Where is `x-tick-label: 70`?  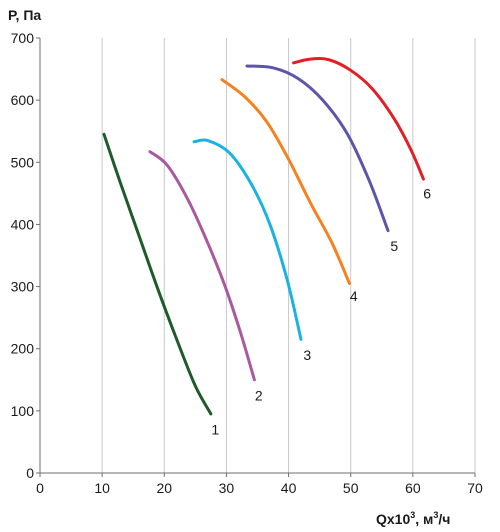 x-tick-label: 70 is located at coordinates (475, 488).